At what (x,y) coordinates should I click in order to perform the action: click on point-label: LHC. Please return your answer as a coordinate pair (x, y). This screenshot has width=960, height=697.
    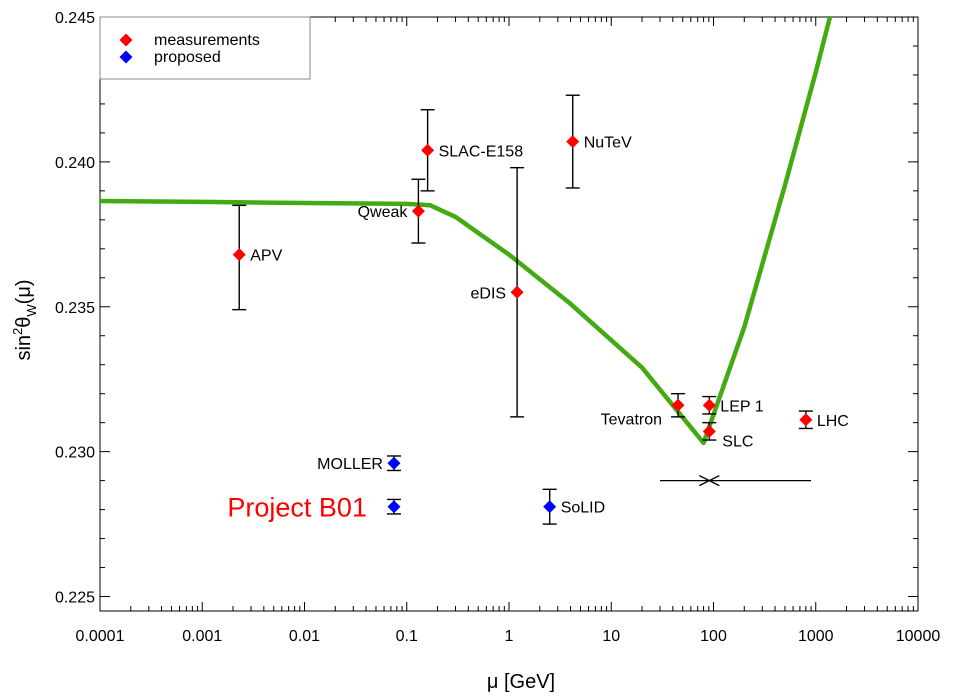
    Looking at the image, I should click on (833, 421).